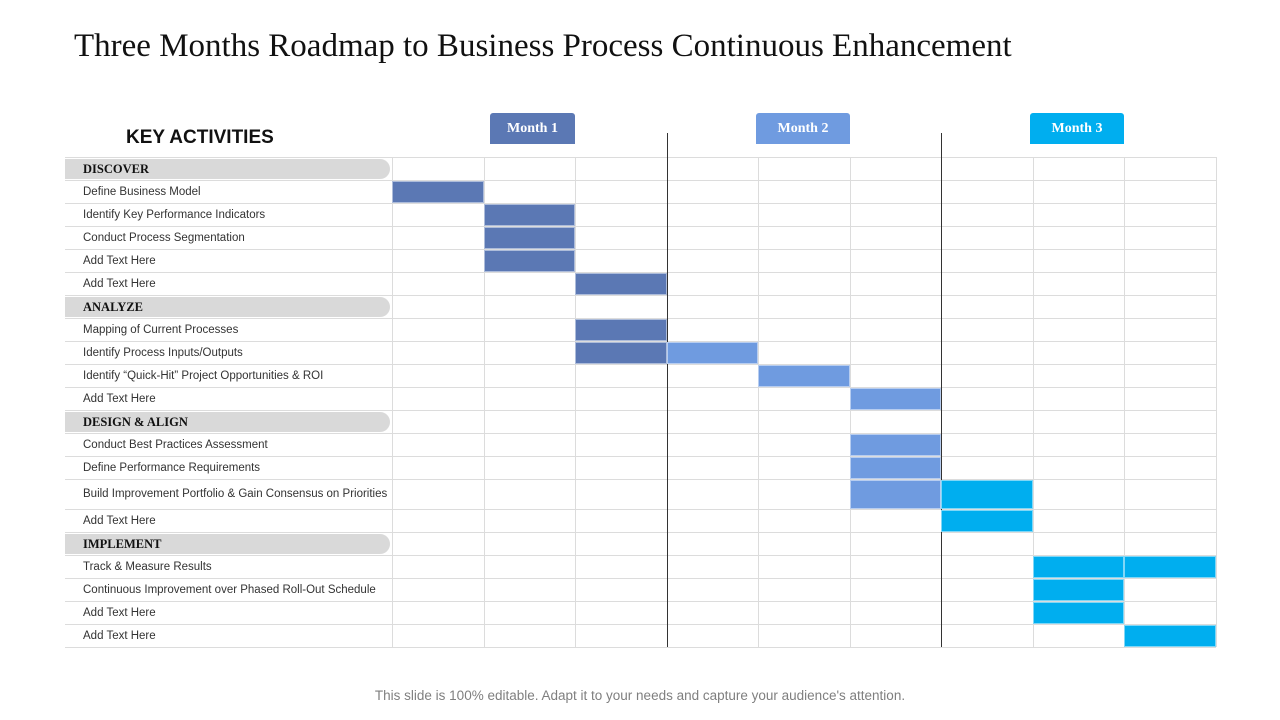 This screenshot has height=720, width=1280. I want to click on task-label: Define Business Model, so click(142, 191).